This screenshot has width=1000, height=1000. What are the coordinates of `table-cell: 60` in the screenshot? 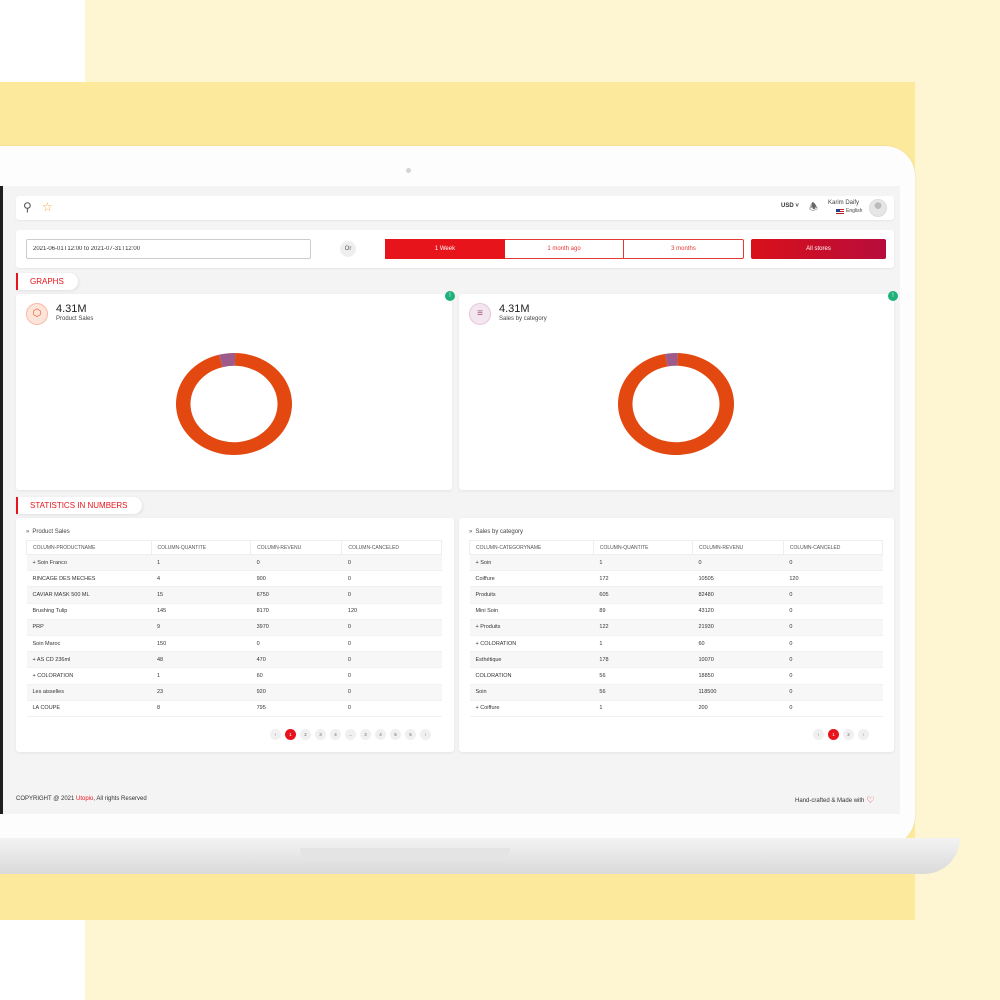 It's located at (738, 644).